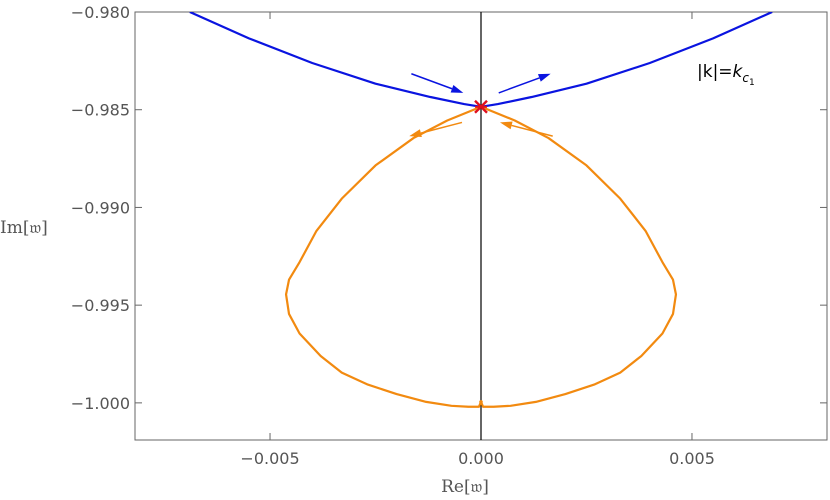  I want to click on annotation-var: k, so click(738, 72).